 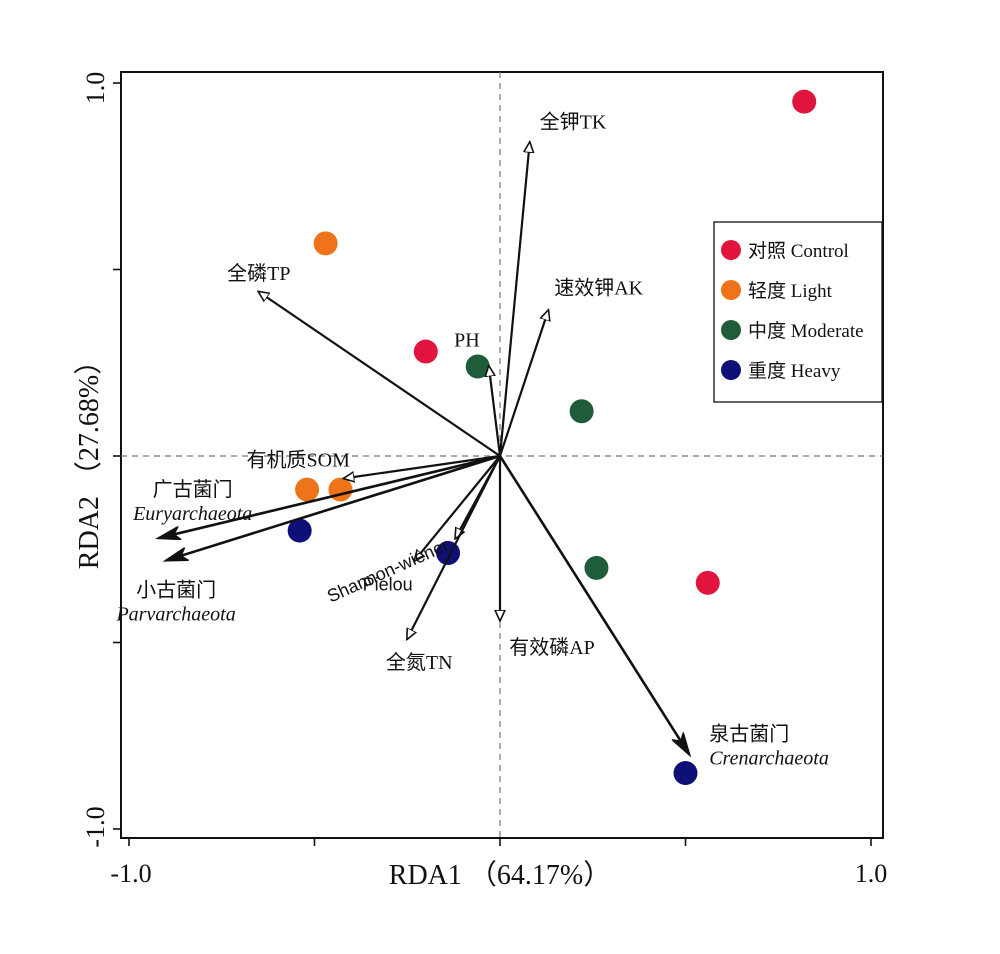 I want to click on x-tick-label-max: 1.0, so click(x=871, y=873).